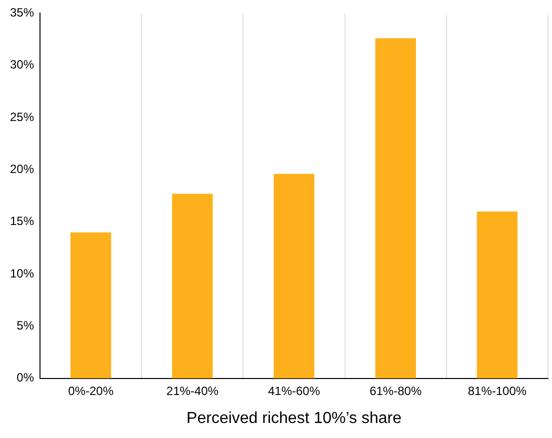 Image resolution: width=552 pixels, height=438 pixels. What do you see at coordinates (22, 273) in the screenshot?
I see `y-tick-label: 10%` at bounding box center [22, 273].